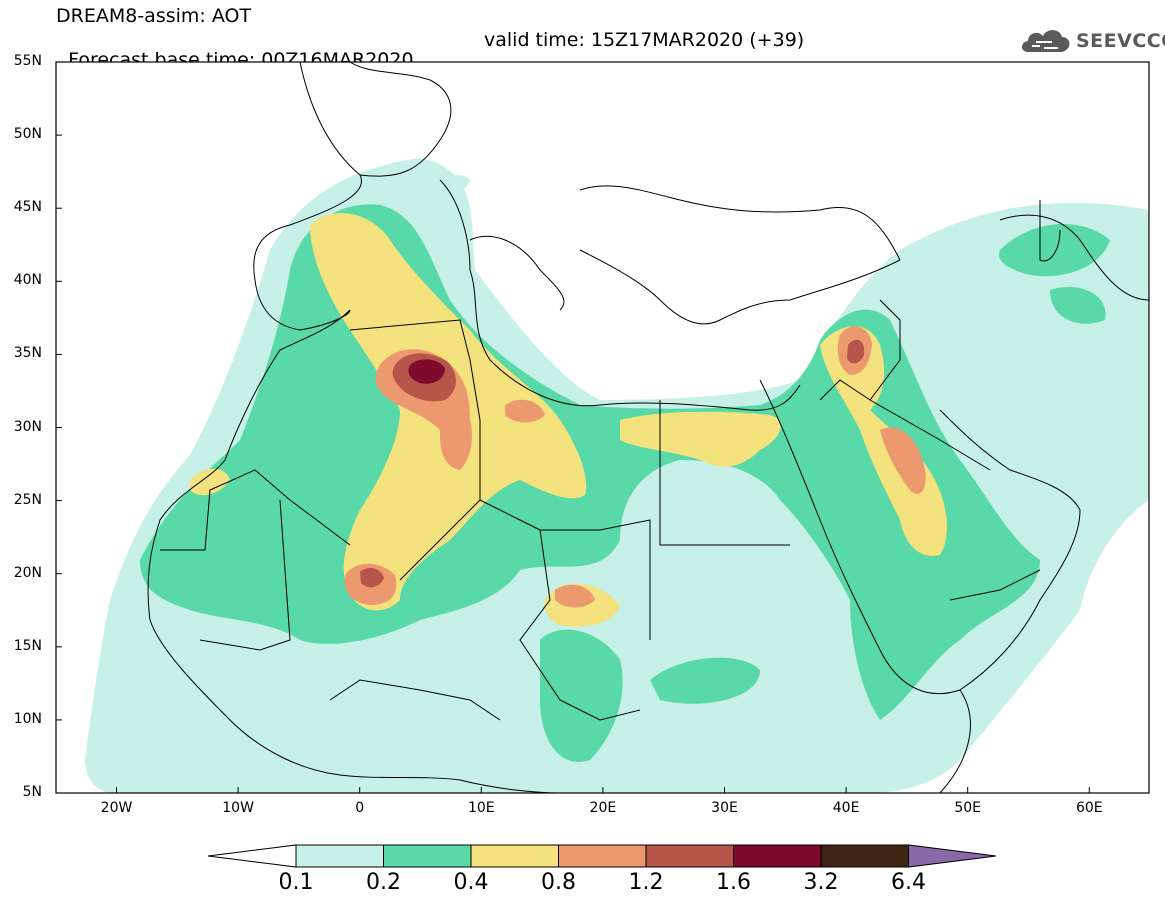  I want to click on lon-label: 0, so click(360, 808).